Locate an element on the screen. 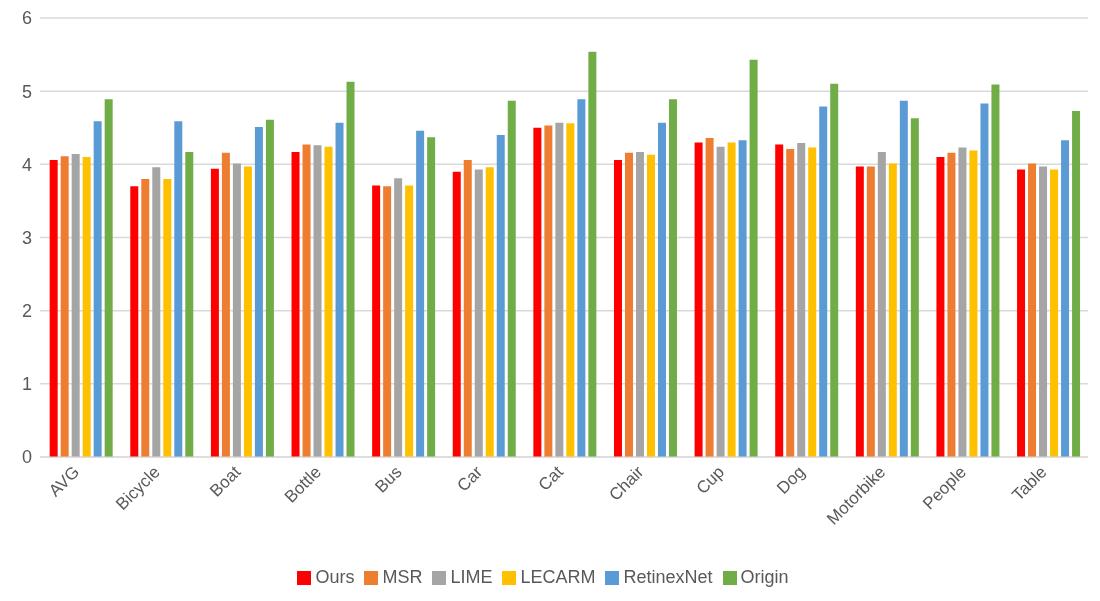 This screenshot has height=601, width=1100. x-tick-label: Dog is located at coordinates (791, 480).